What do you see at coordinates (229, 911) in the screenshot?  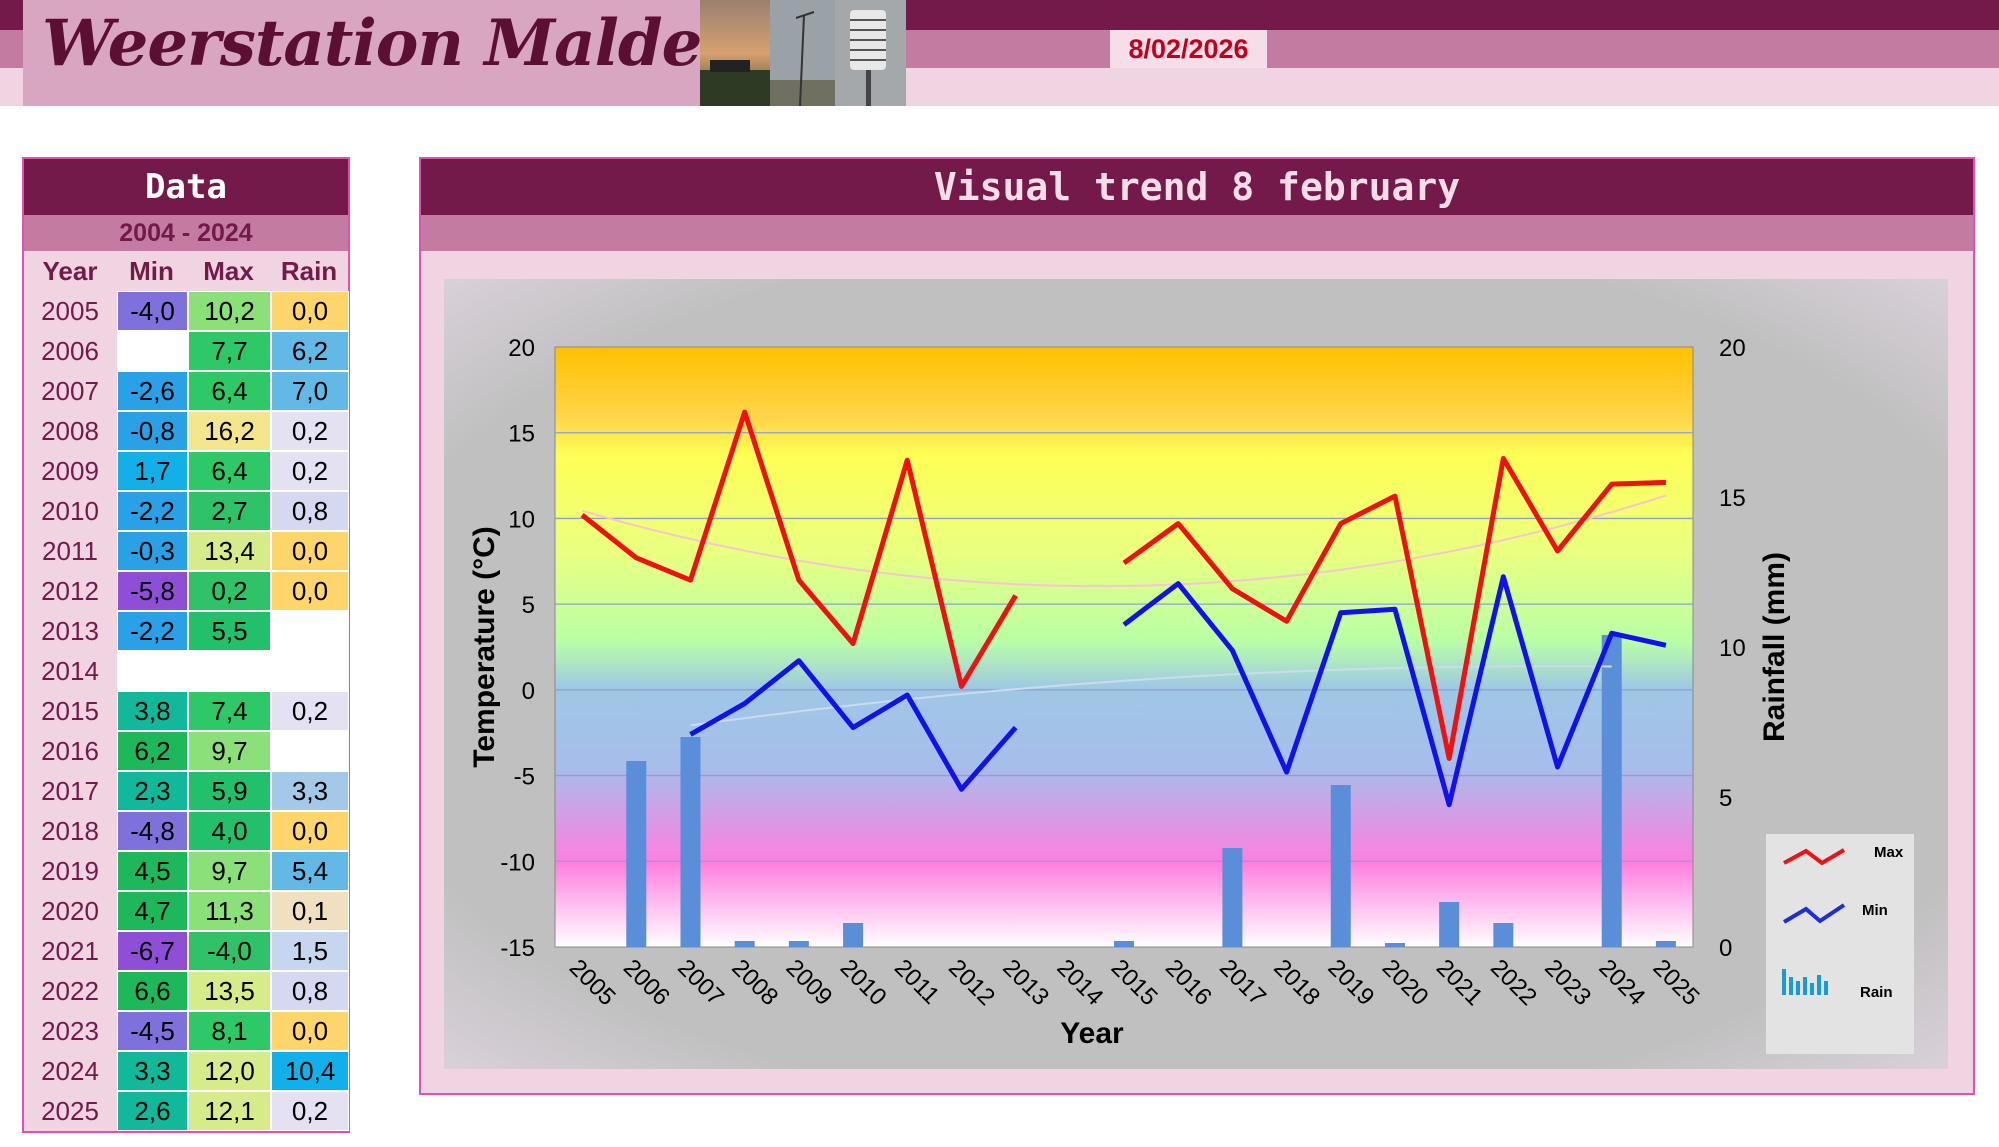 I see `row-max: 11,3` at bounding box center [229, 911].